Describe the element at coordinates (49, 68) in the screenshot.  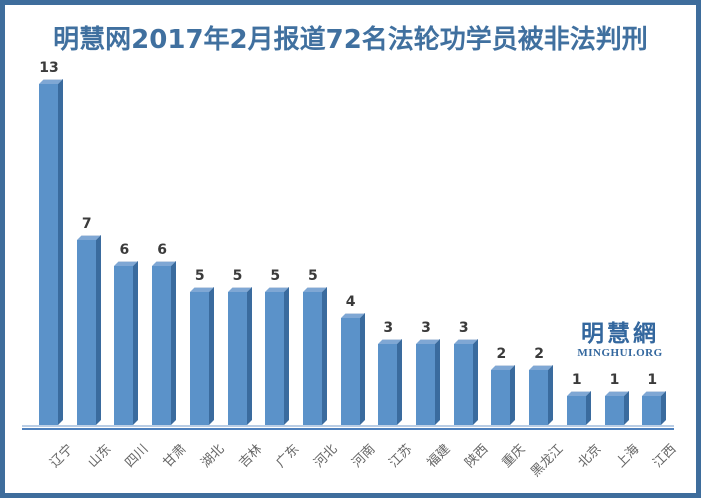
I see `bar-value-label: 13` at that location.